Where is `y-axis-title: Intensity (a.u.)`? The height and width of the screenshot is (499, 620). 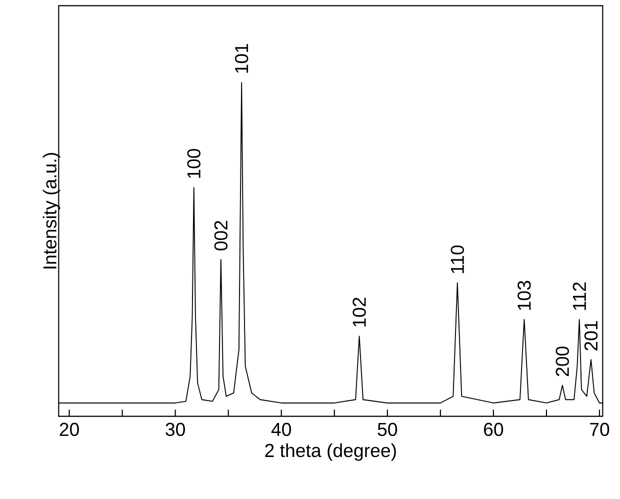
y-axis-title: Intensity (a.u.) is located at coordinates (51, 210).